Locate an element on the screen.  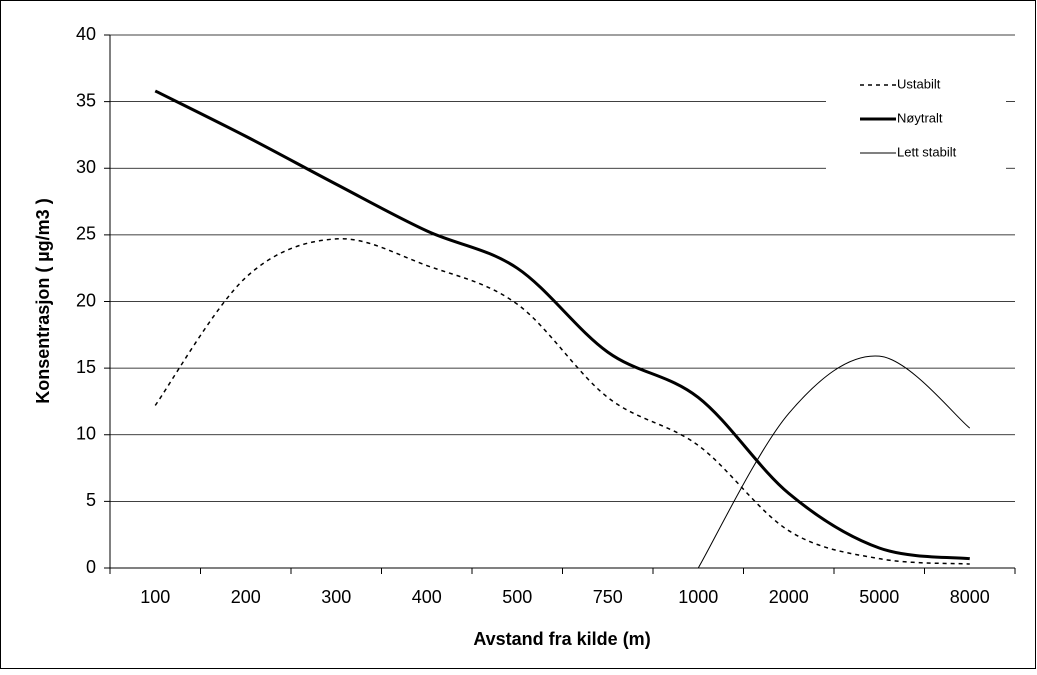
x-tick-label: 500 is located at coordinates (517, 597).